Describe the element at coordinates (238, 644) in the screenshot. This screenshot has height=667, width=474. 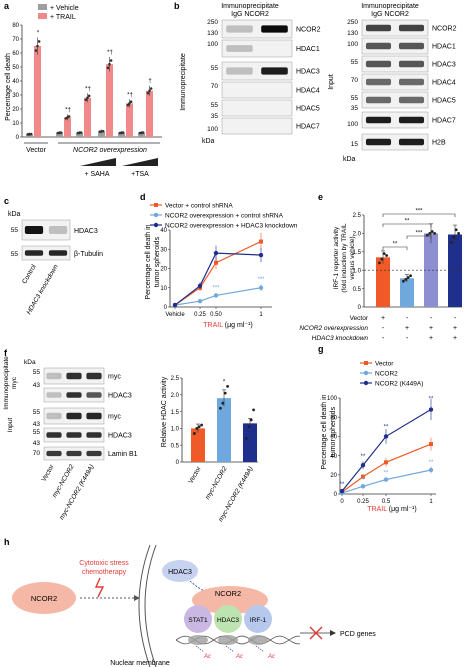
I see `dna-strand` at that location.